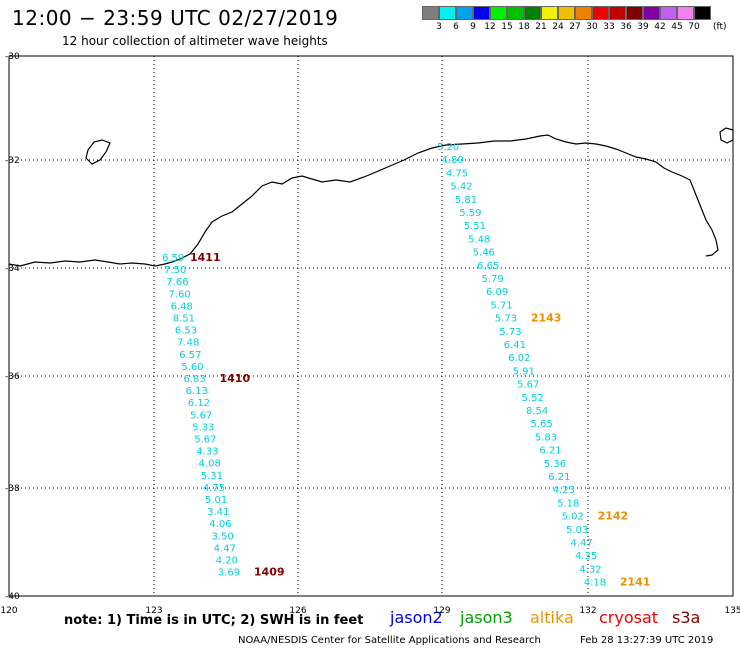 The width and height of the screenshot is (740, 650). I want to click on wave-height-value: 5.42, so click(461, 187).